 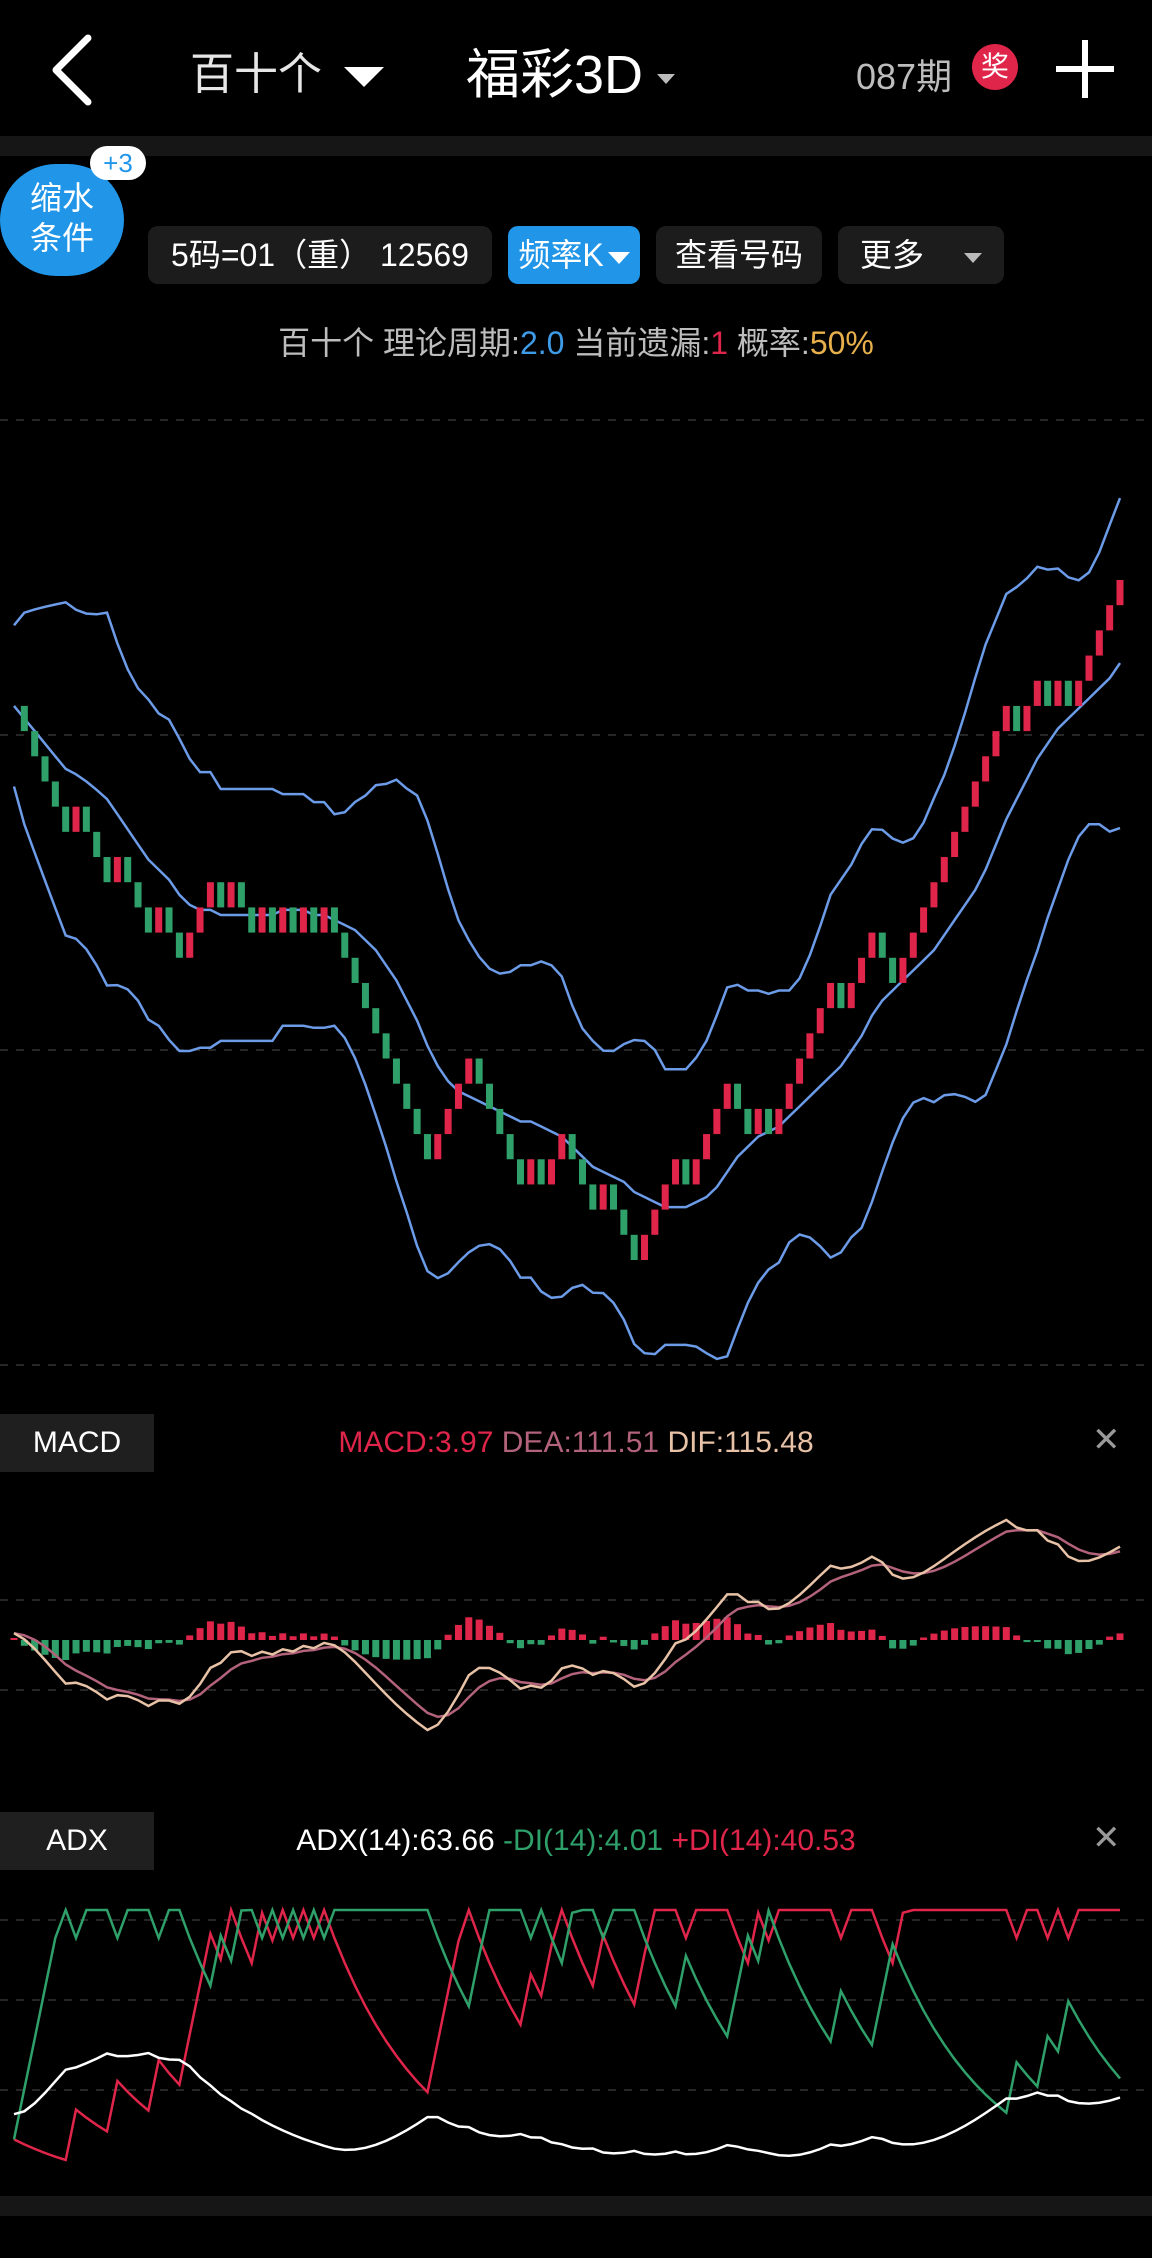 What do you see at coordinates (77, 1841) in the screenshot?
I see `adx-tag: ADX` at bounding box center [77, 1841].